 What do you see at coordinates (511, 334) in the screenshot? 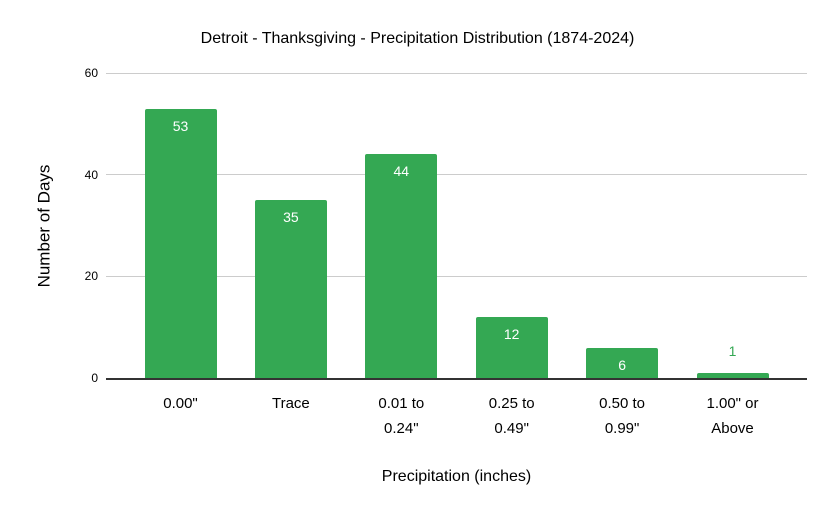
I see `bar-value-label: 12` at bounding box center [511, 334].